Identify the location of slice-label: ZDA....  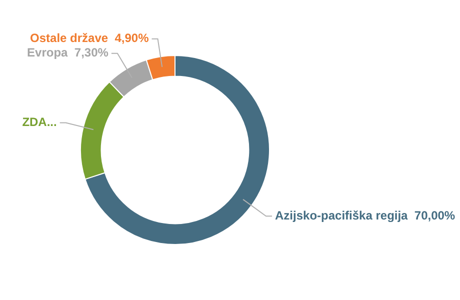
(39, 122).